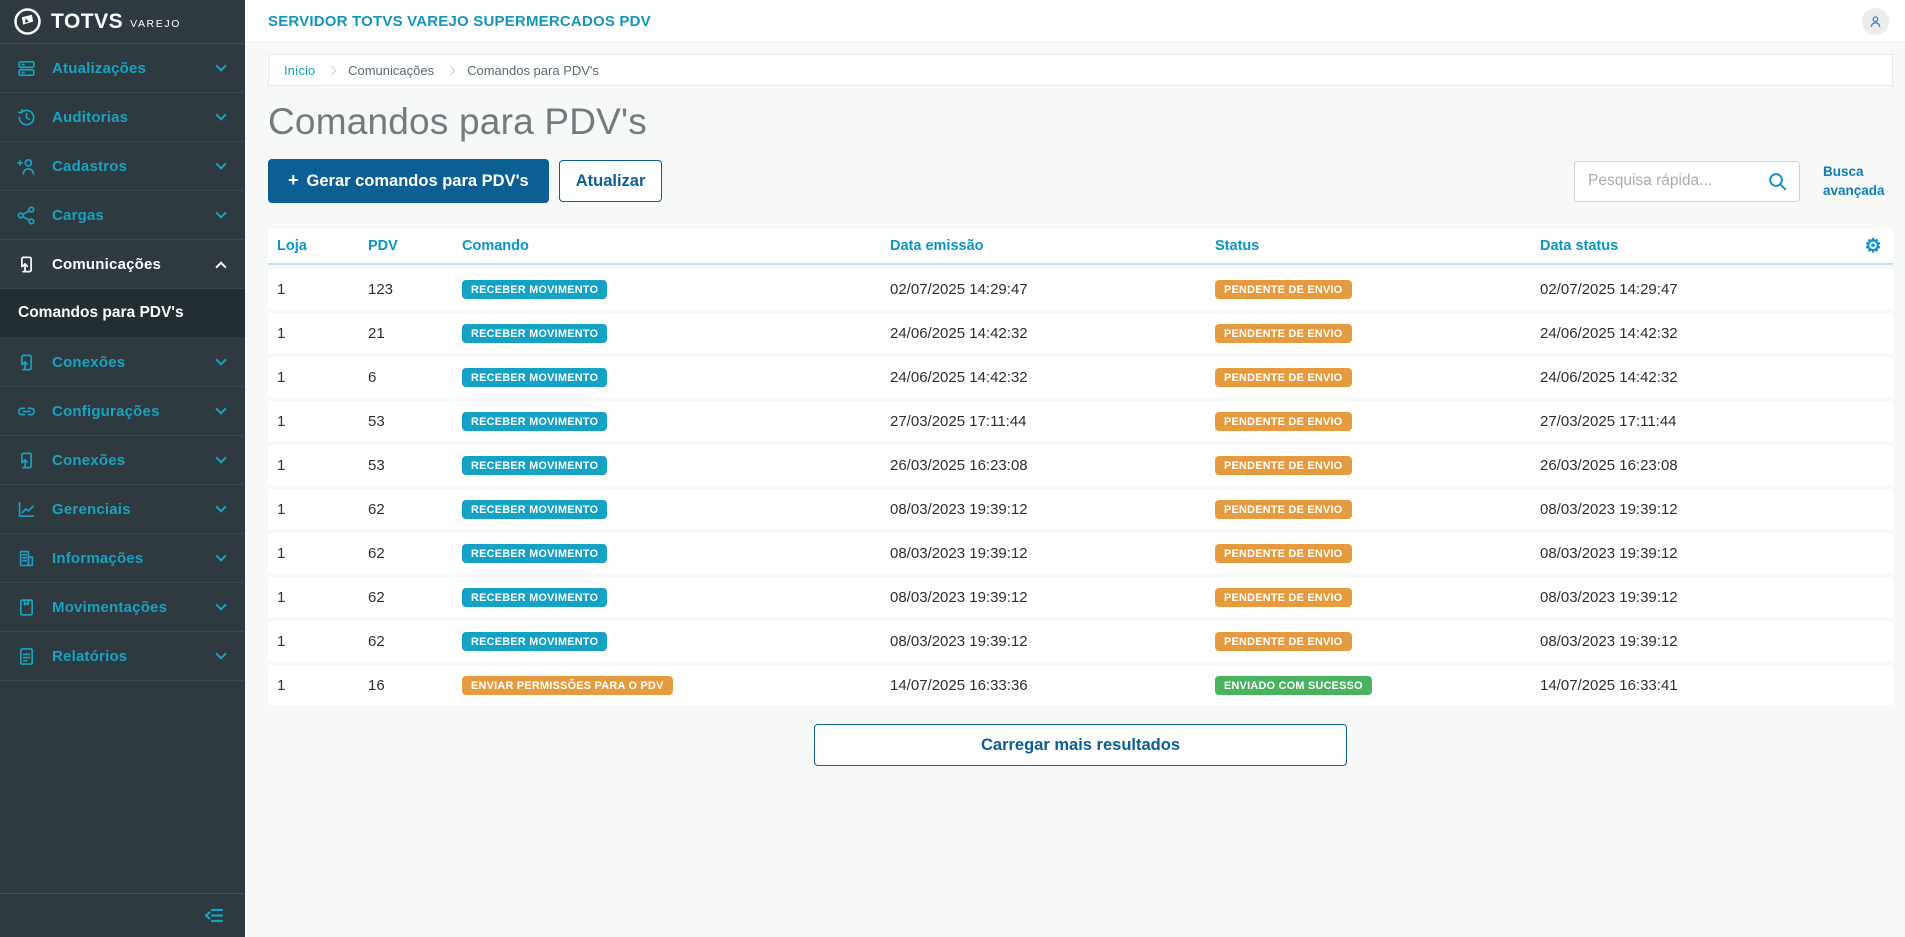 This screenshot has width=1905, height=937. What do you see at coordinates (567, 685) in the screenshot?
I see `comando-badge: ENVIAR PERMISSÕES PARA O PDV` at bounding box center [567, 685].